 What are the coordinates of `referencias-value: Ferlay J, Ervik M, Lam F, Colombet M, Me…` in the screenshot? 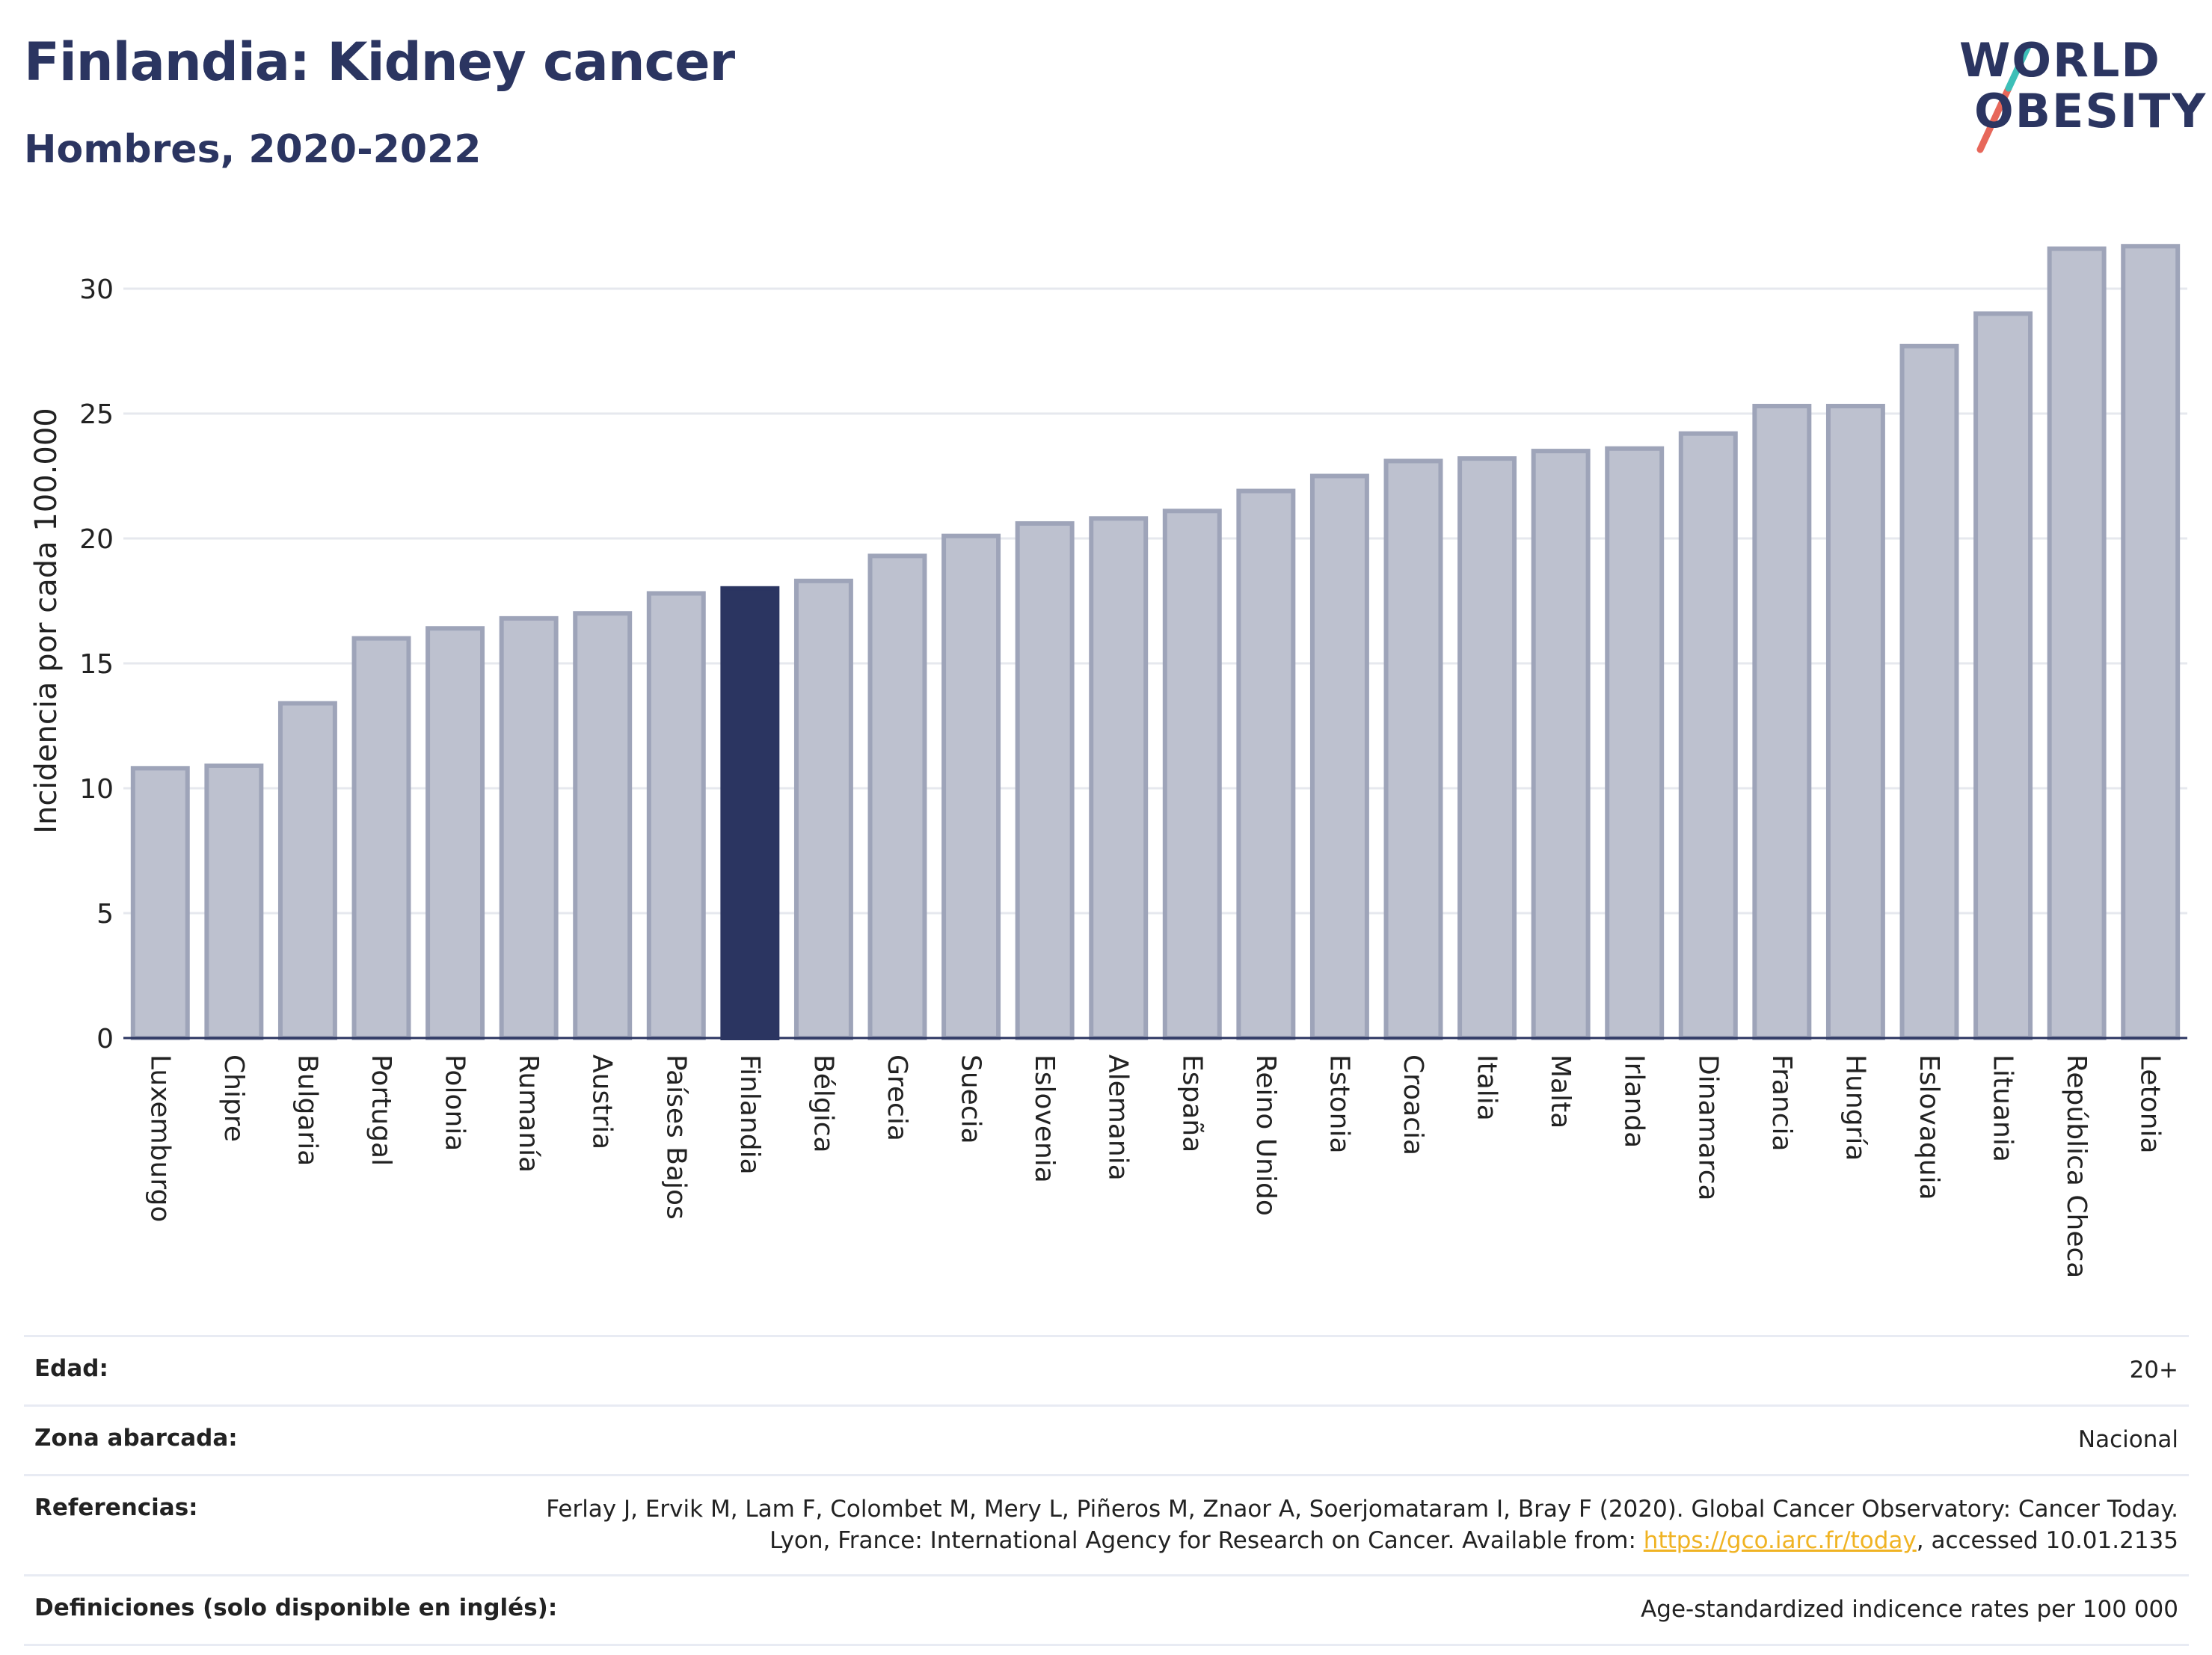 It's located at (1355, 1525).